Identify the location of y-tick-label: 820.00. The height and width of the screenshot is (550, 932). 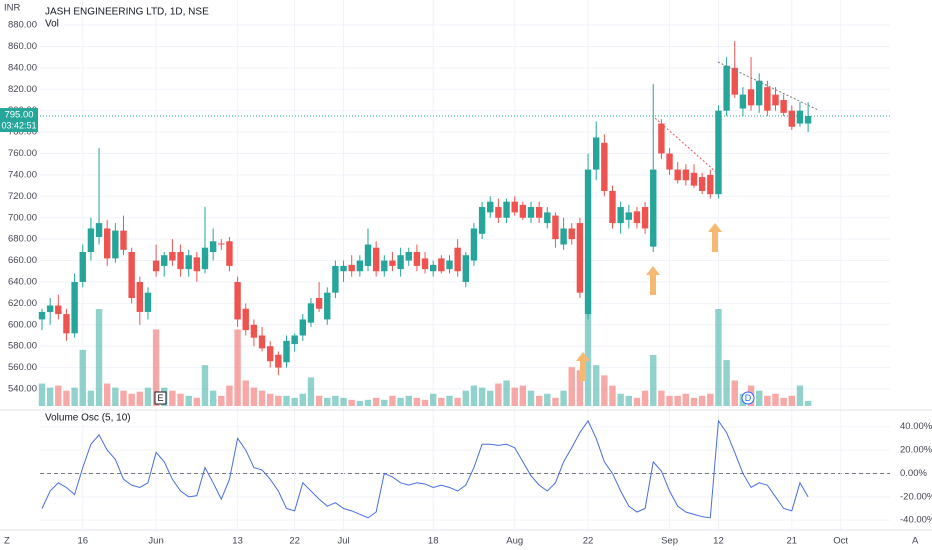
(22, 89).